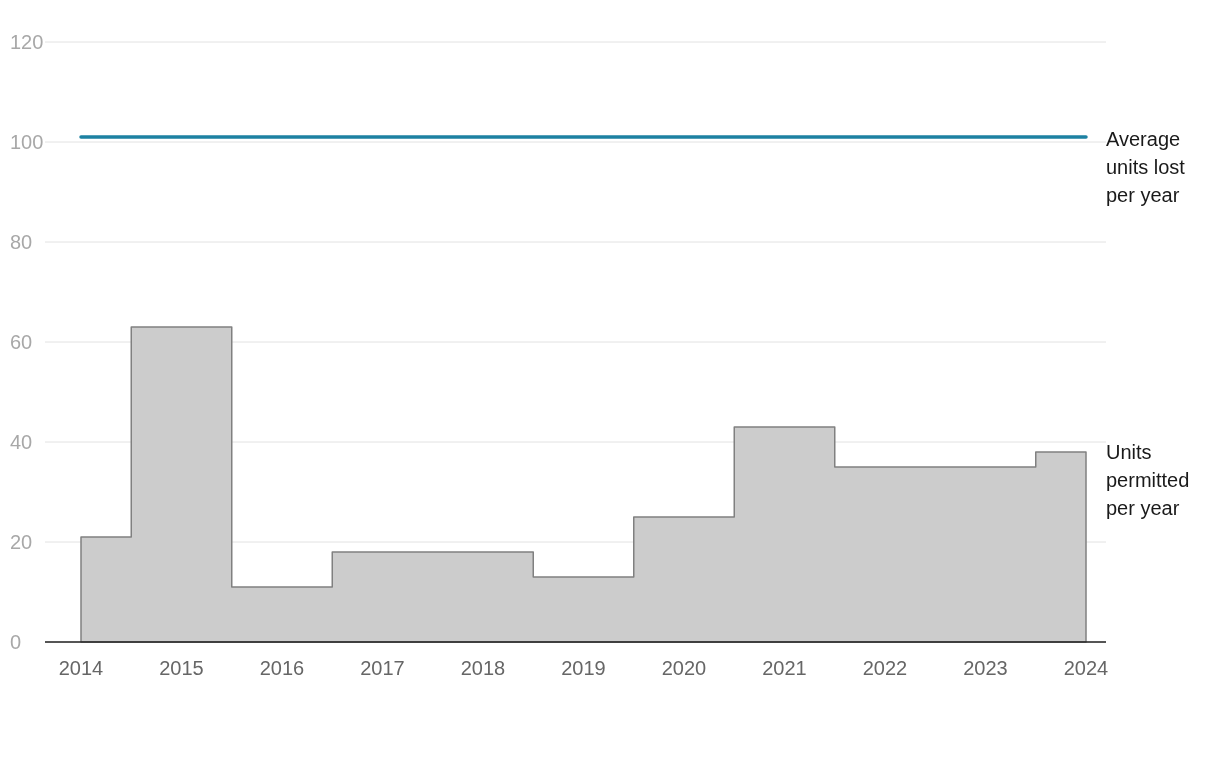  Describe the element at coordinates (21, 542) in the screenshot. I see `y-tick-label: 20` at that location.